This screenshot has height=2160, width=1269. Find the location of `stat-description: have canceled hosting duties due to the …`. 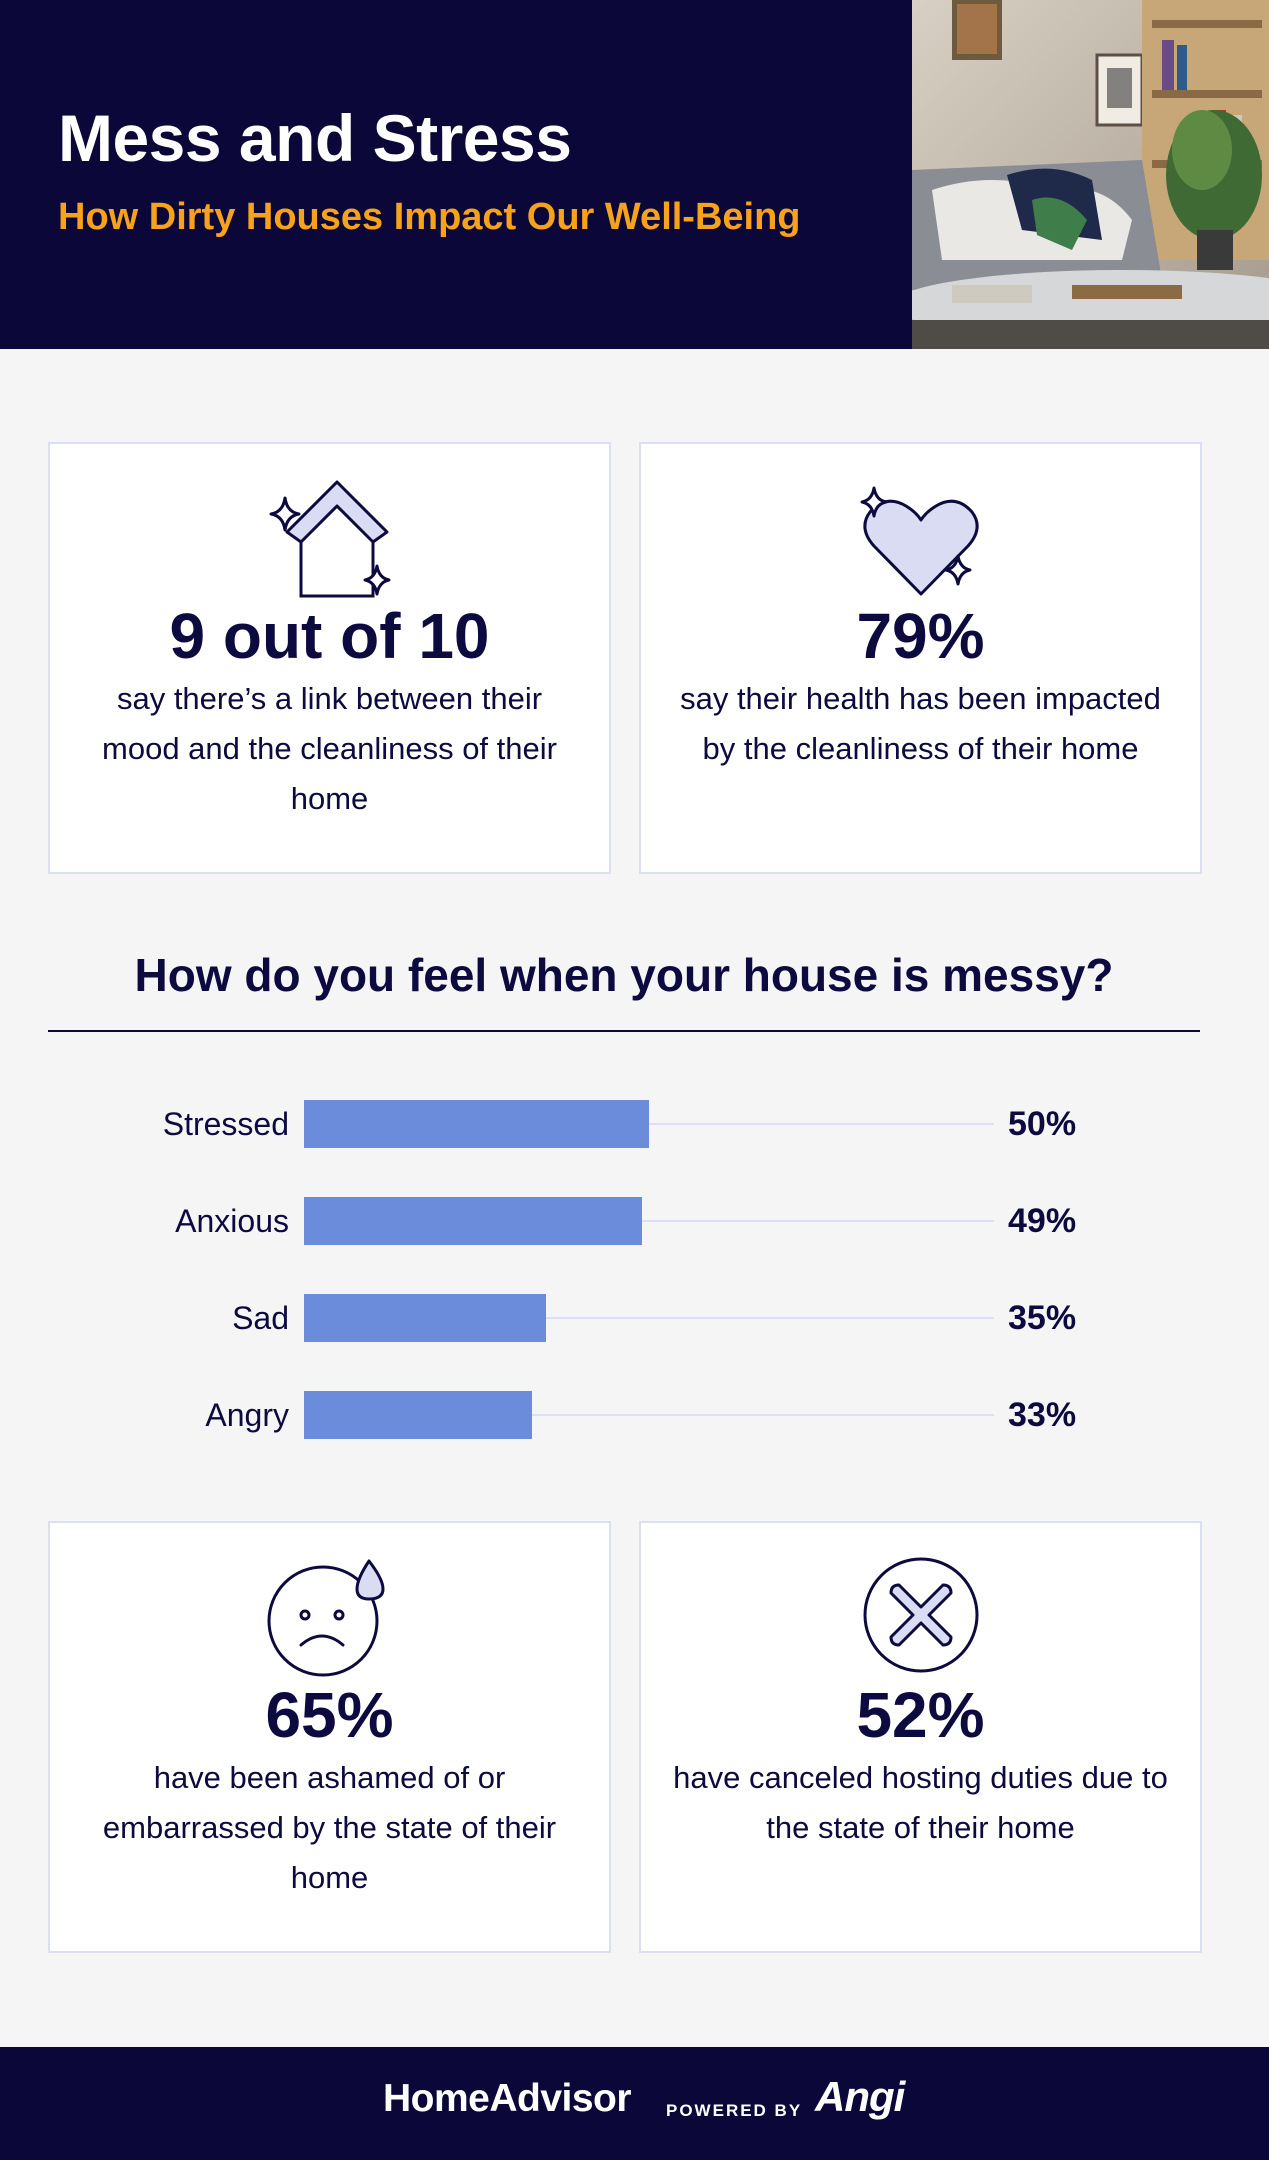

stat-description: have canceled hosting duties due to the … is located at coordinates (920, 1802).